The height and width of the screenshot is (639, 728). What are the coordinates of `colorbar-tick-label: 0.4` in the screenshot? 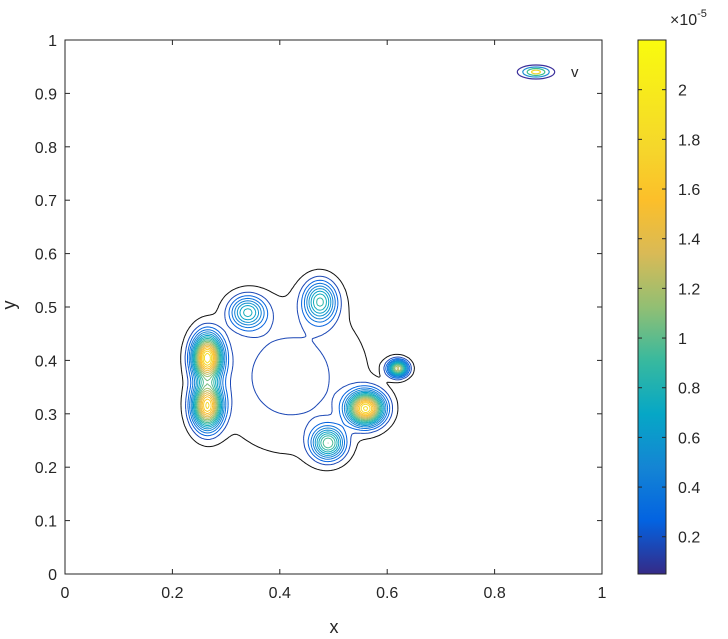 It's located at (689, 488).